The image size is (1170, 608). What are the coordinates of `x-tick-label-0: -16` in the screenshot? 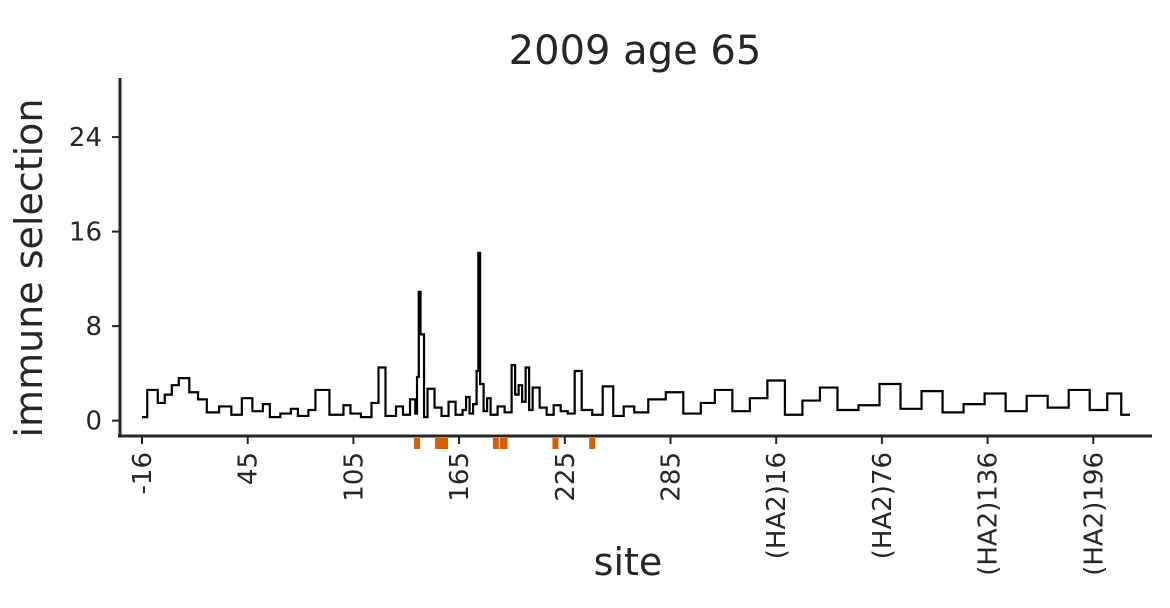 It's located at (143, 473).